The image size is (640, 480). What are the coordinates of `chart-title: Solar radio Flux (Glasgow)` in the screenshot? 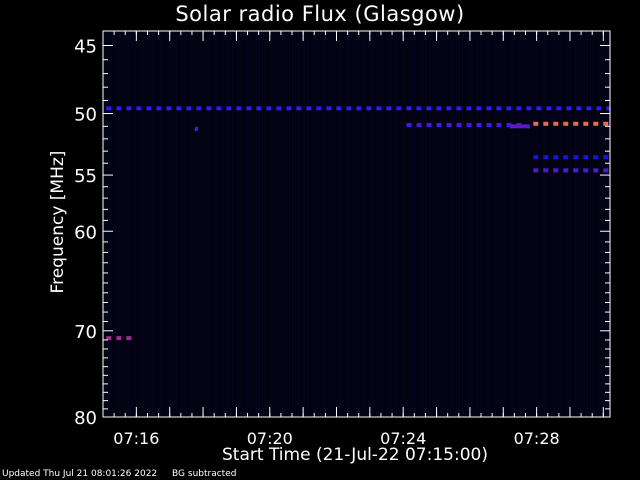 It's located at (320, 14).